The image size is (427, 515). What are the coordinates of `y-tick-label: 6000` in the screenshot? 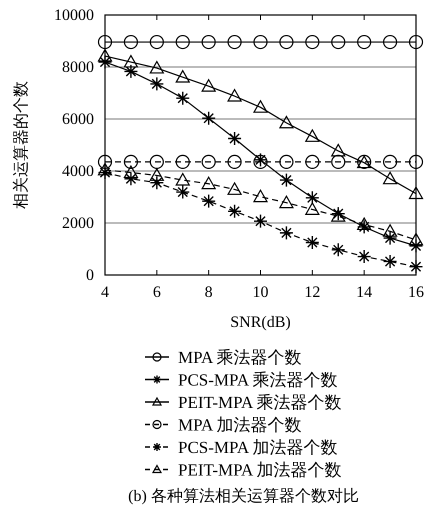 It's located at (78, 119).